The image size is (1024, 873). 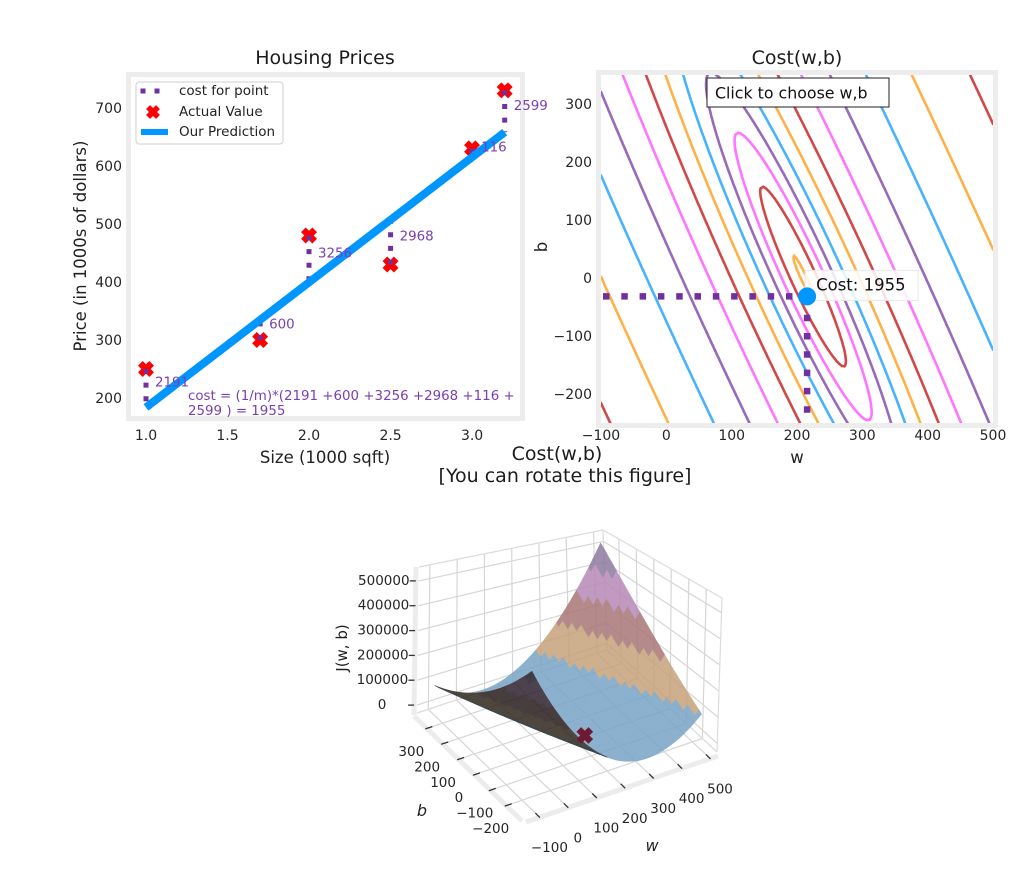 I want to click on point-cost-label: 116, so click(x=494, y=147).